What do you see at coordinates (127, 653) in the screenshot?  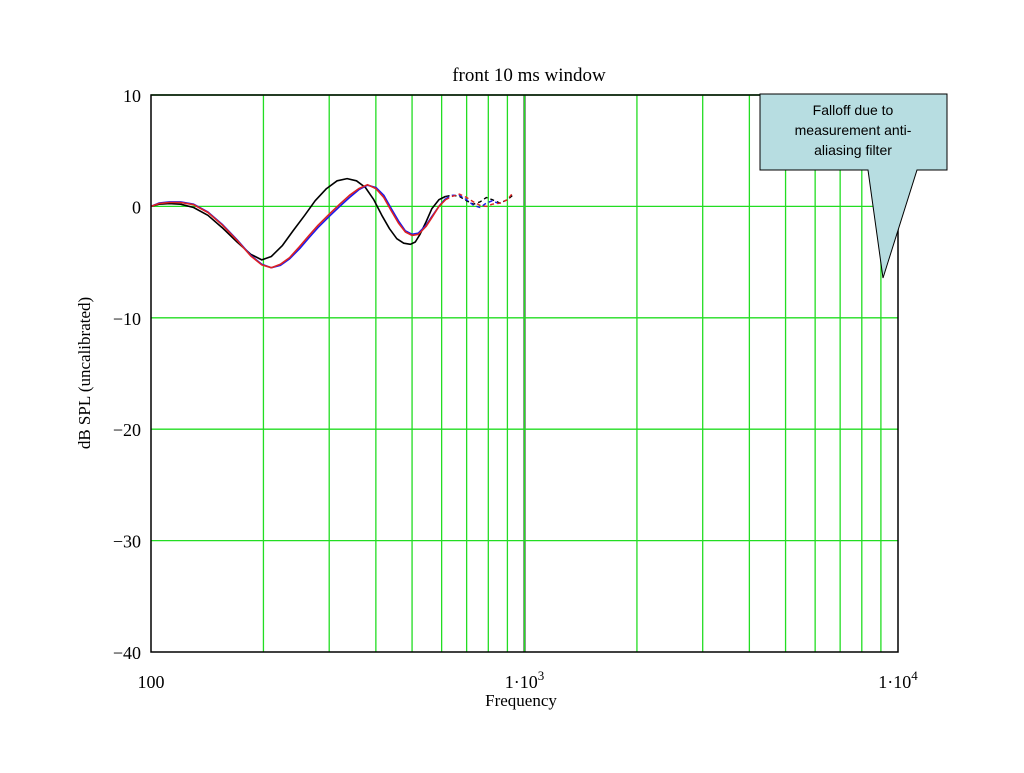 I see `y-tick-label: −40` at bounding box center [127, 653].